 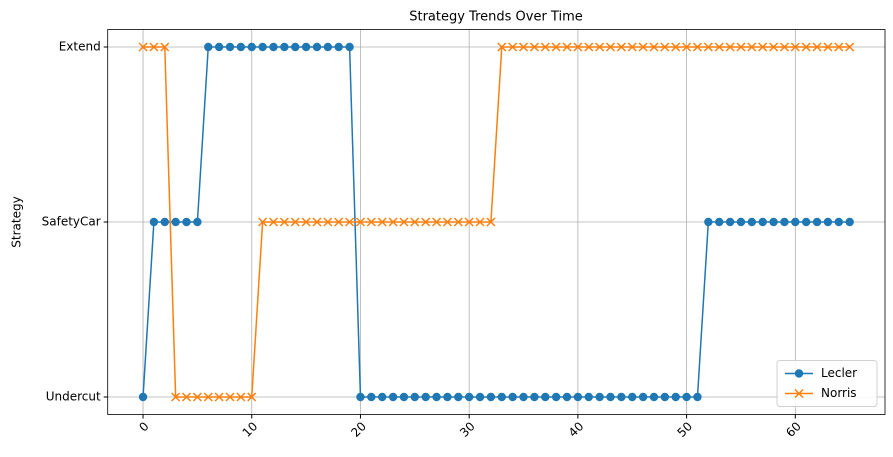 What do you see at coordinates (71, 222) in the screenshot?
I see `y-tick-label: SafetyCar` at bounding box center [71, 222].